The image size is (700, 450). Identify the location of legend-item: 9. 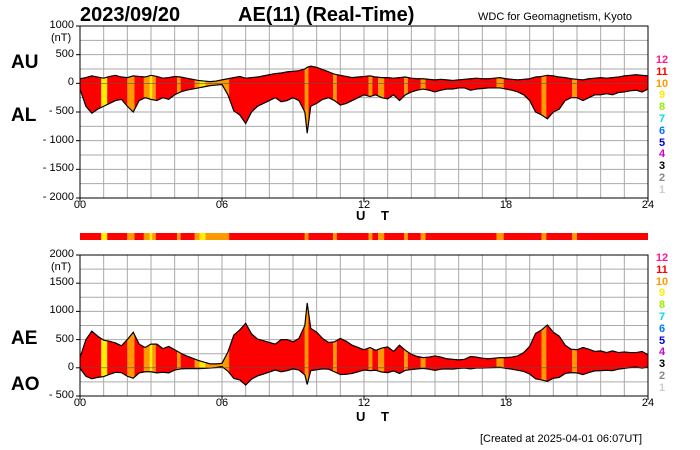
(662, 95).